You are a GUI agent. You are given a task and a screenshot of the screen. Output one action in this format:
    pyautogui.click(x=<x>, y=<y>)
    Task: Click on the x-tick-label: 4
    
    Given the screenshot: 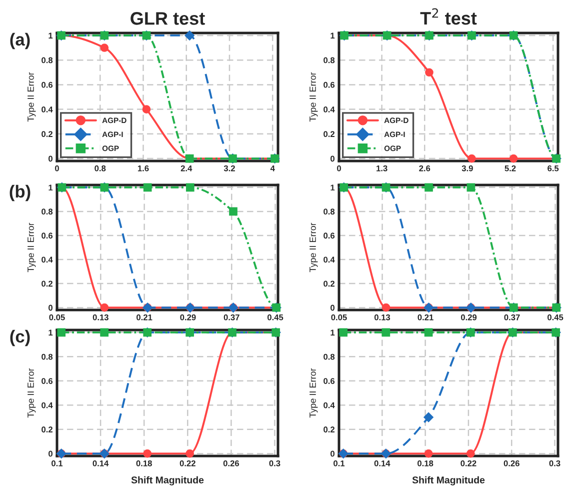 What is the action you would take?
    pyautogui.click(x=272, y=168)
    